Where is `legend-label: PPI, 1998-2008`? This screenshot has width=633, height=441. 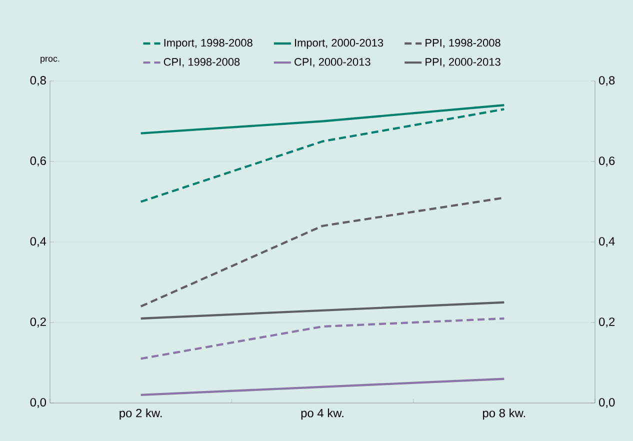
legend-label: PPI, 1998-2008 is located at coordinates (463, 43).